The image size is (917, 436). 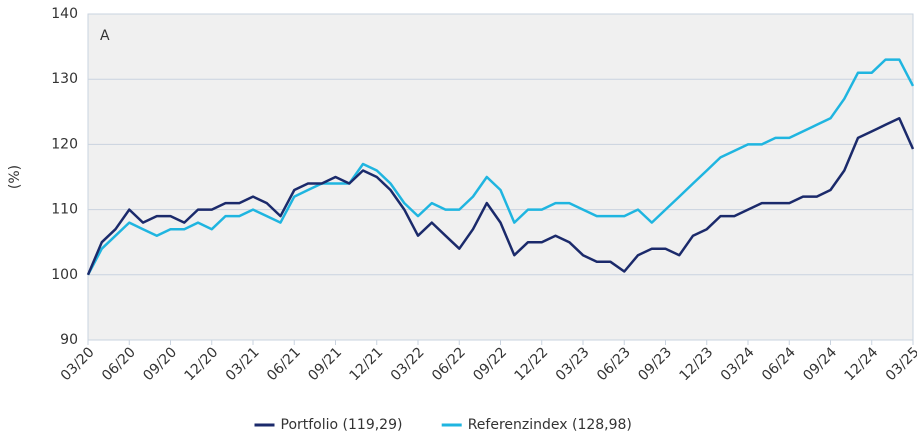 I want to click on x-tick-label: 09/22, so click(x=490, y=364).